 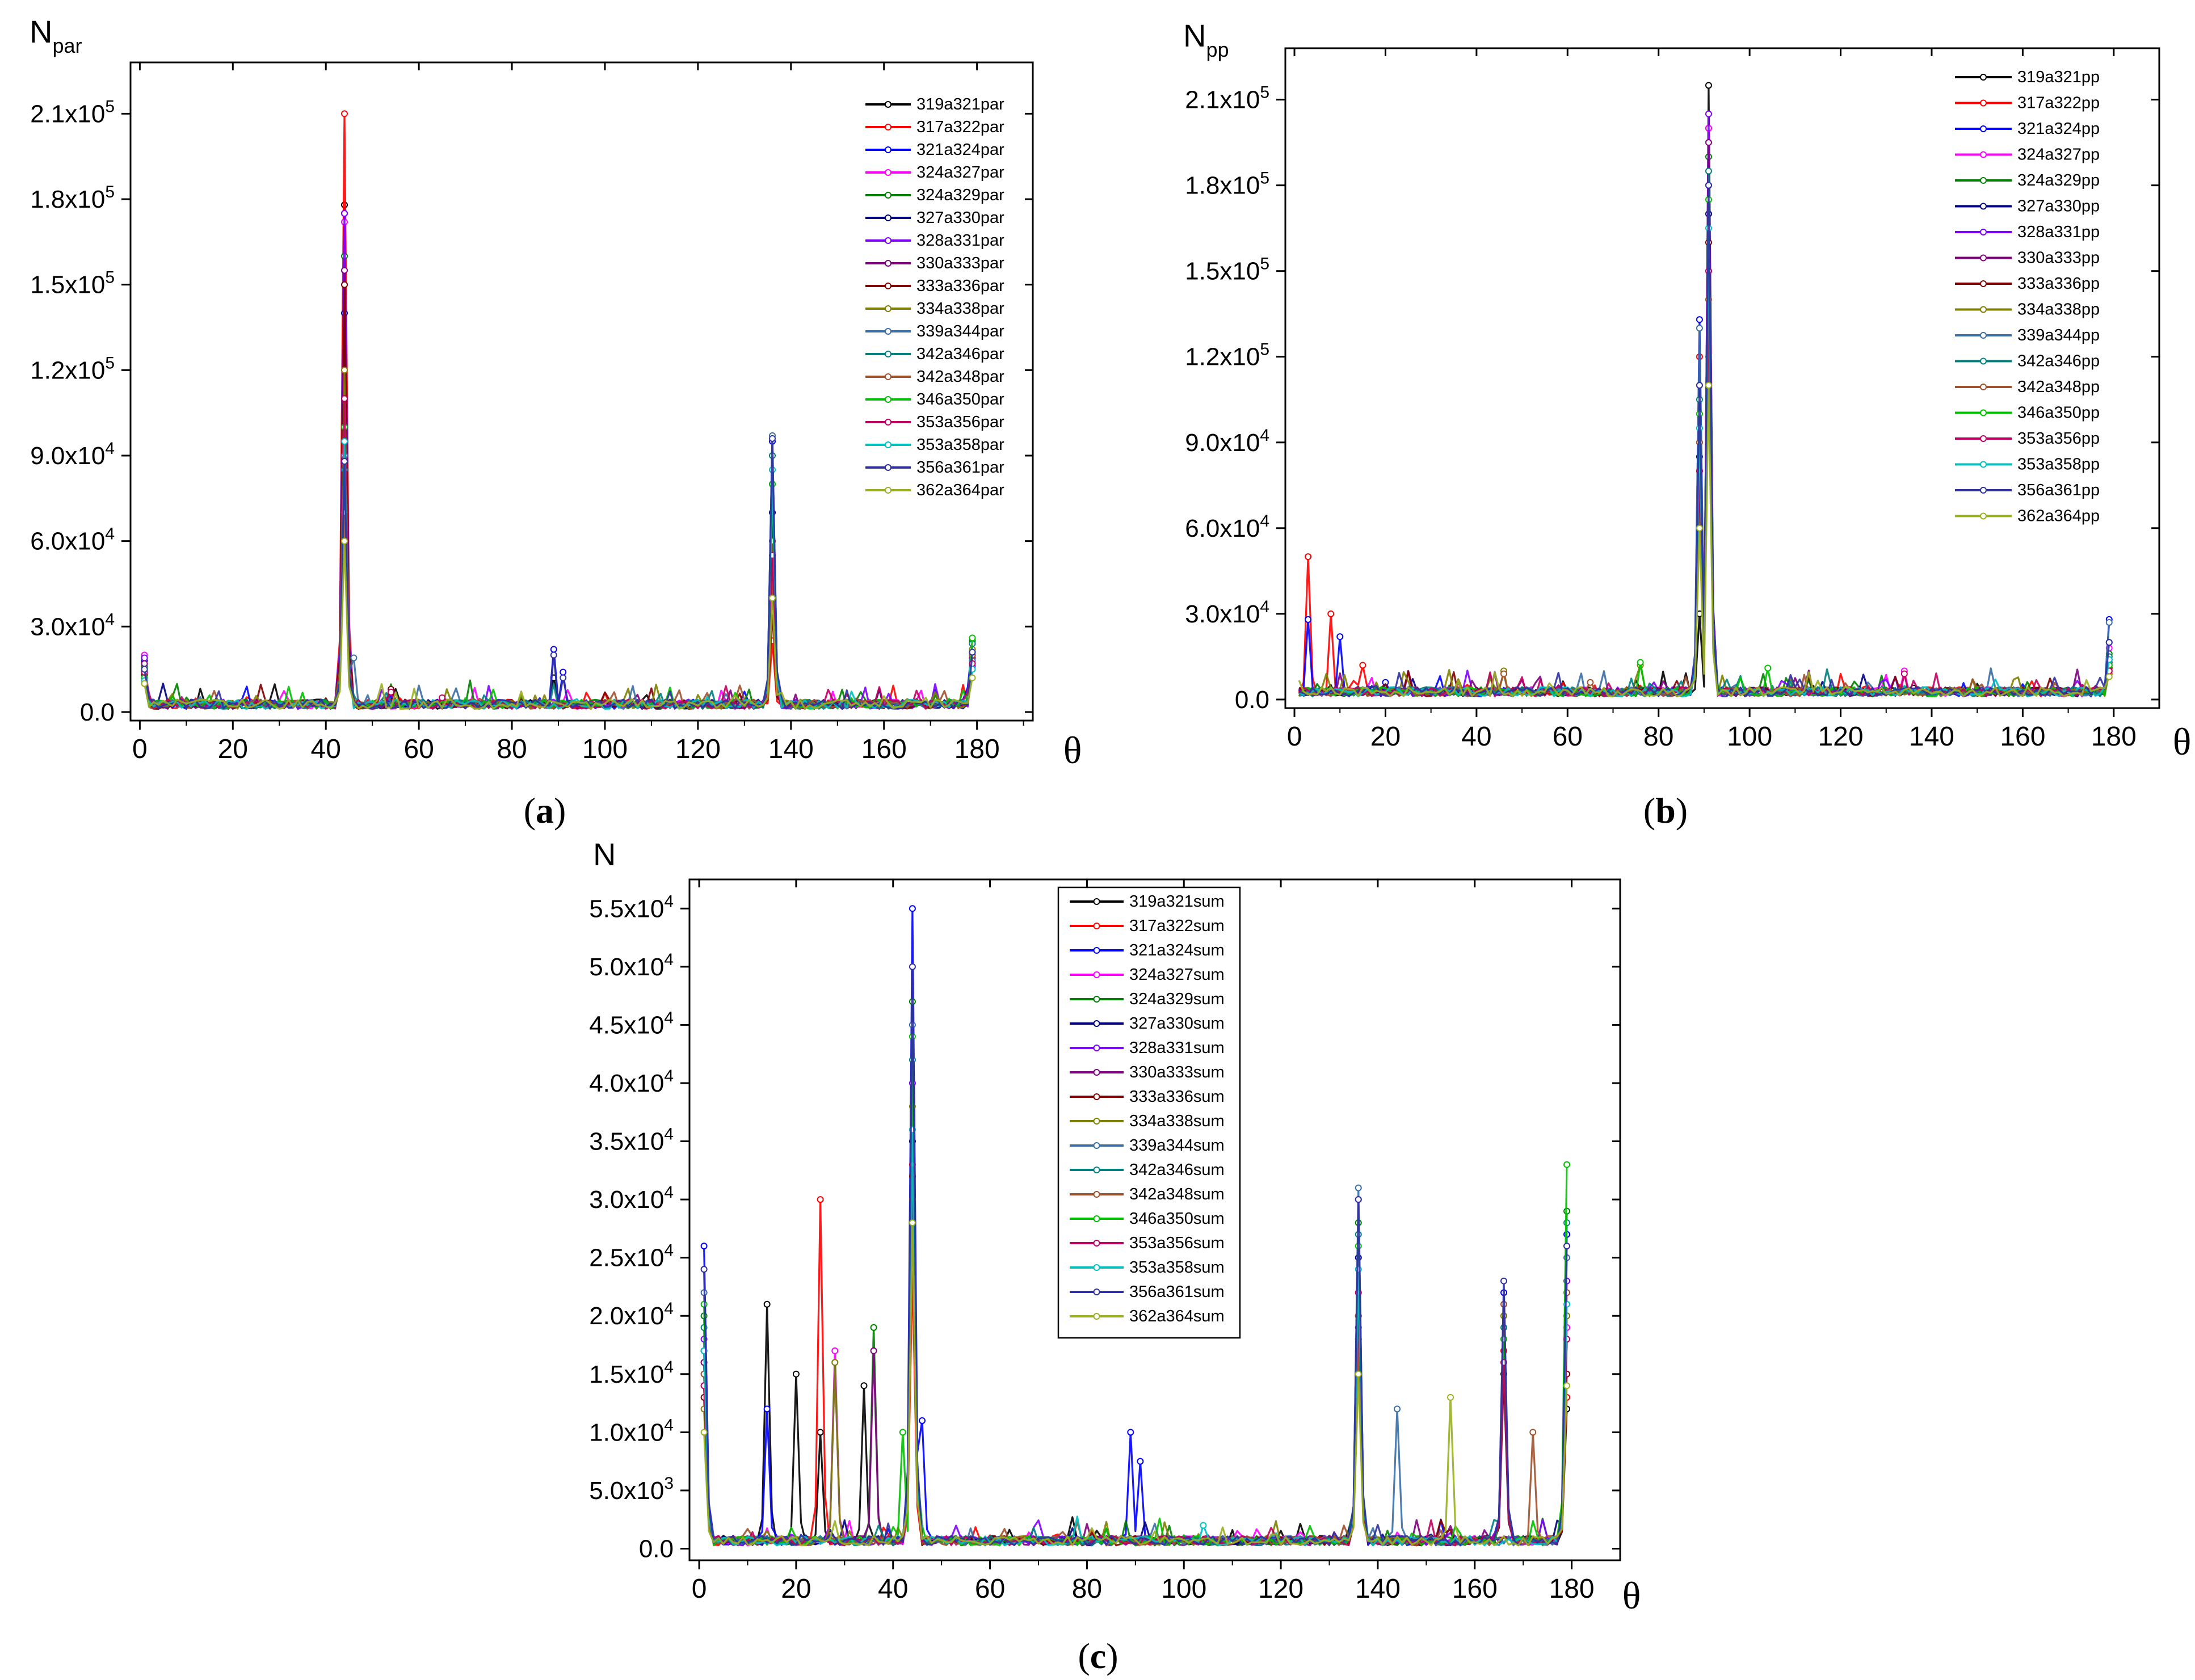 What do you see at coordinates (563, 672) in the screenshot?
I see `series-point-321a324par` at bounding box center [563, 672].